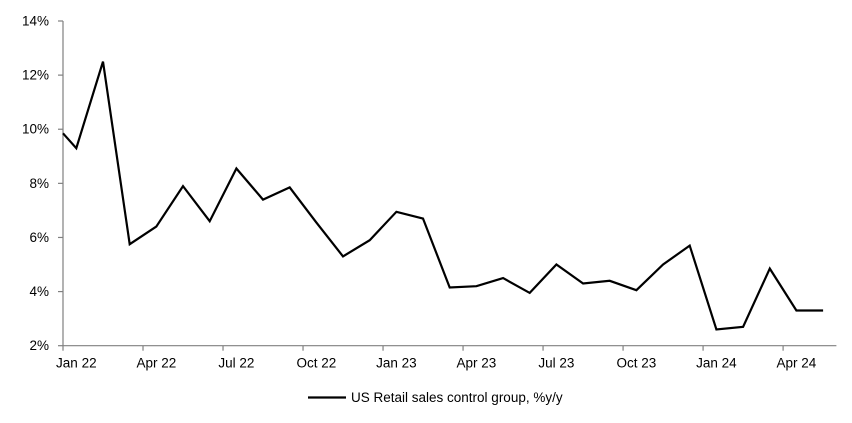  Describe the element at coordinates (797, 363) in the screenshot. I see `x-axis-tick-label: Apr 24` at that location.